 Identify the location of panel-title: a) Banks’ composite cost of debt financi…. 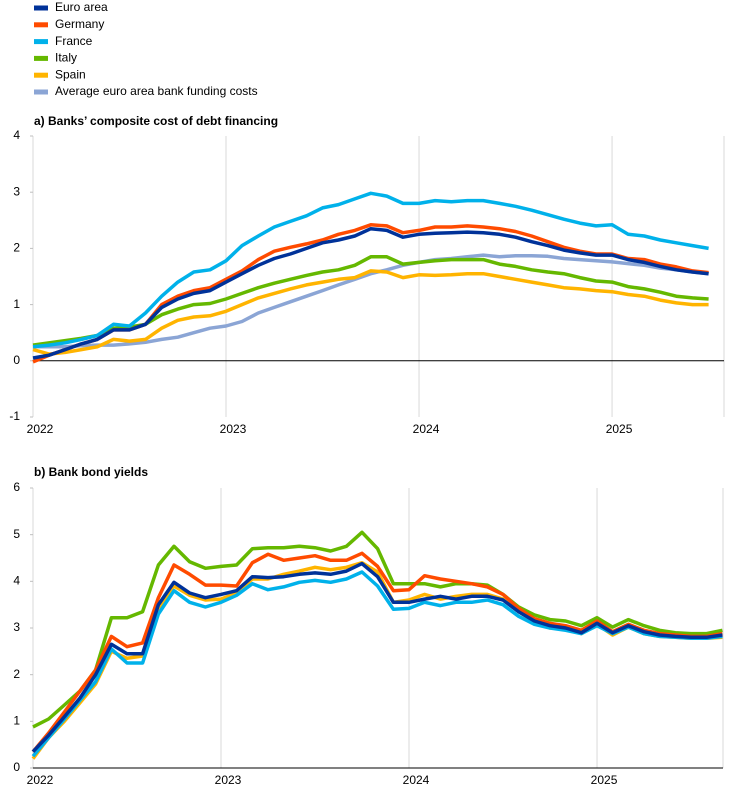
(156, 121).